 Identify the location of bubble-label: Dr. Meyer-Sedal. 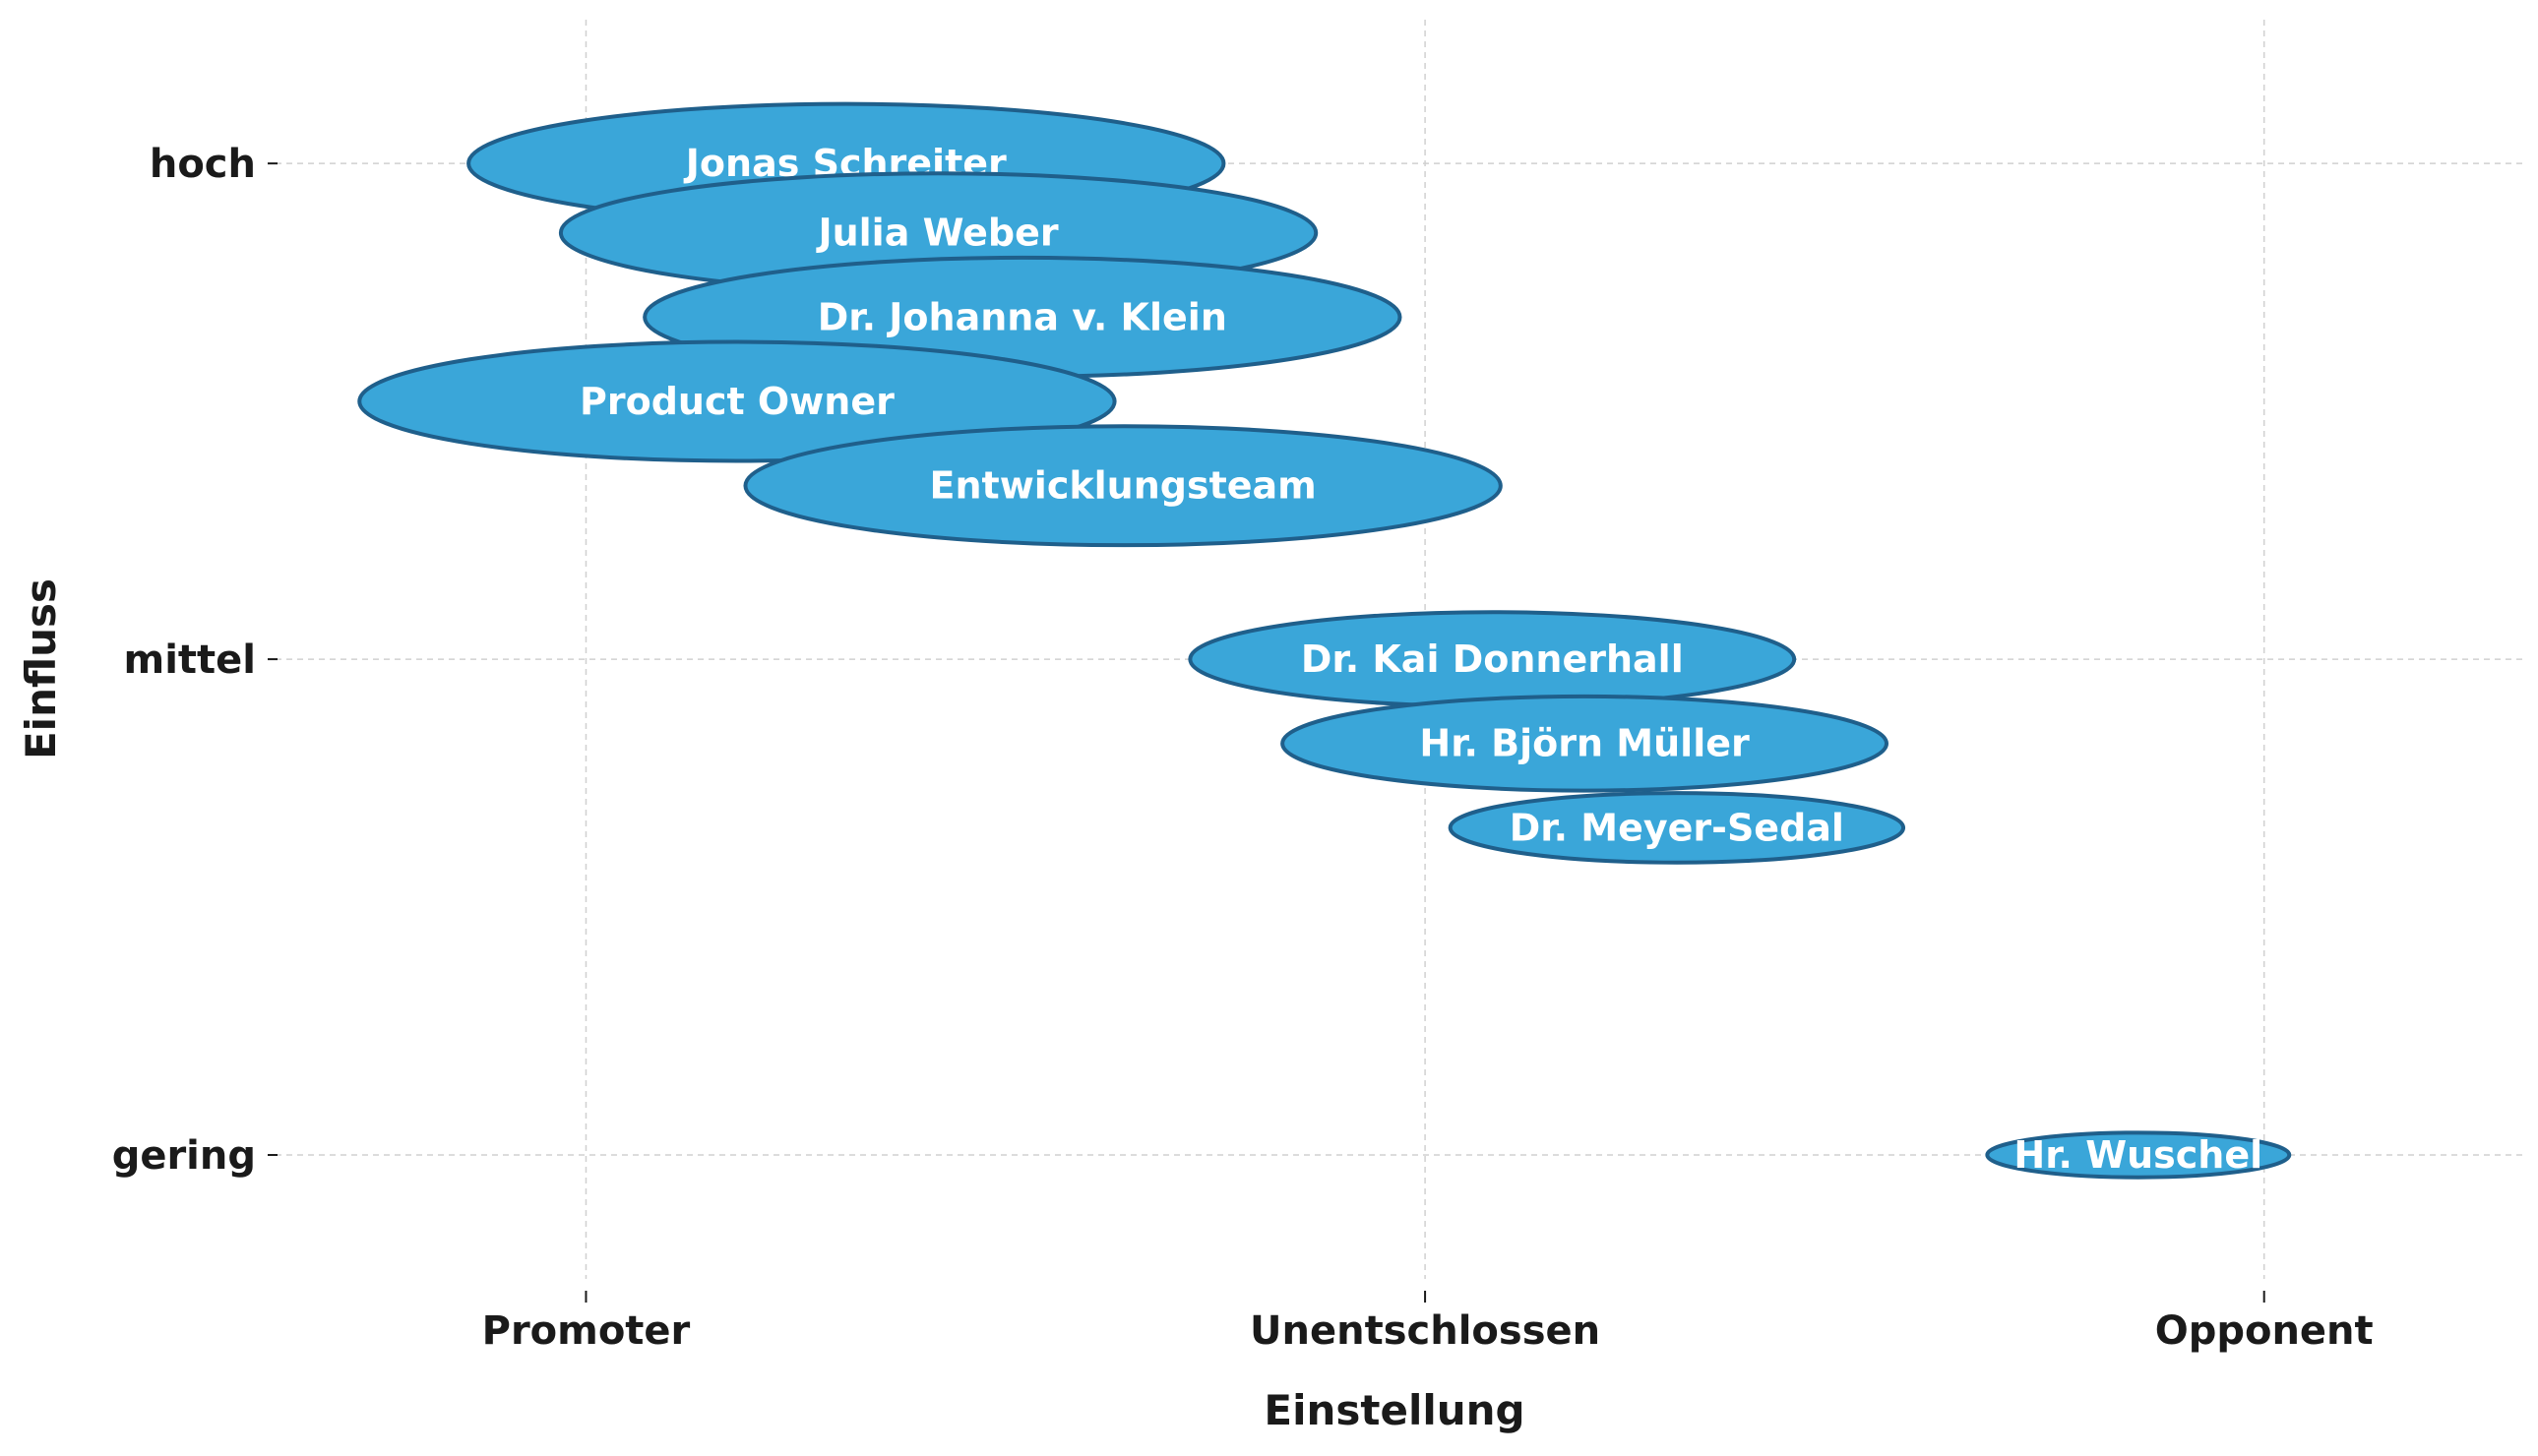
(1677, 827).